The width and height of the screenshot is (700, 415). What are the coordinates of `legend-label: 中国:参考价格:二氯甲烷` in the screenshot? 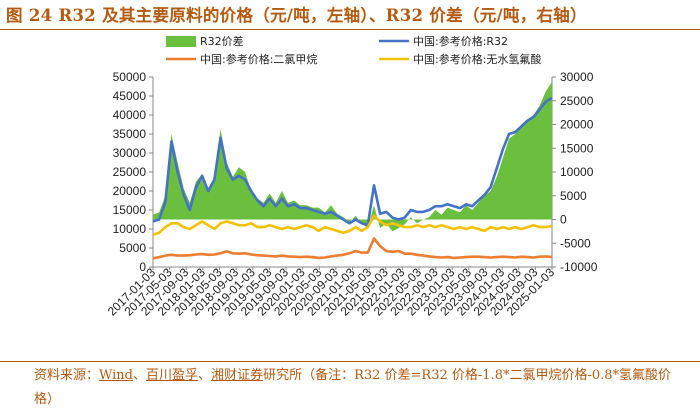 It's located at (258, 59).